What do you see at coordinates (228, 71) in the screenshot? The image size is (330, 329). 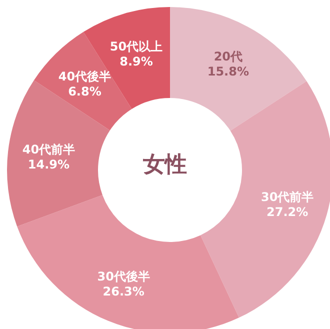 I see `data-label: 15.8%` at bounding box center [228, 71].